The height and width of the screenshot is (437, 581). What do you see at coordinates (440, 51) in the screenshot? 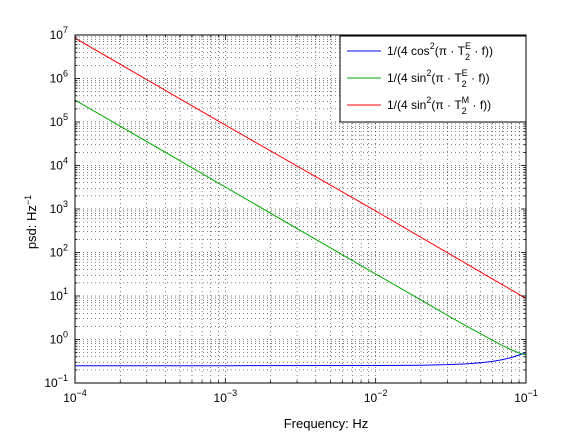
I see `legend-label-1: 1/(4 cos2(π · T2E · f))` at bounding box center [440, 51].